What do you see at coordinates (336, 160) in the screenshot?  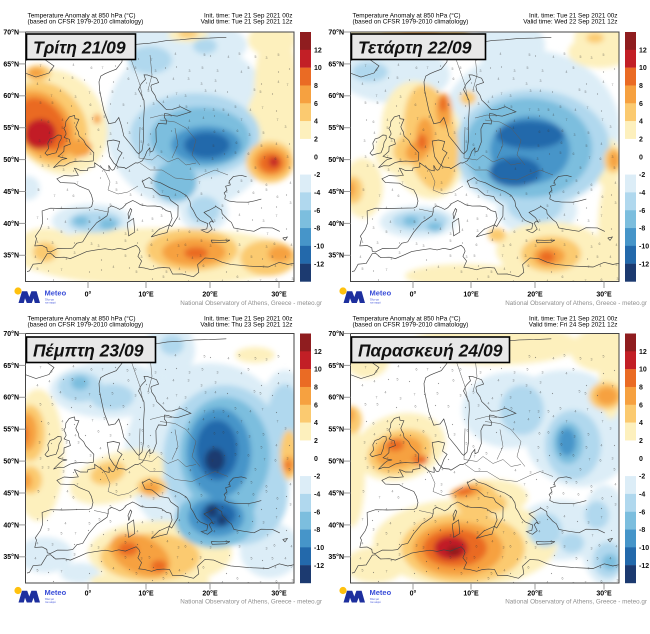 I see `svg-text: 50°N` at bounding box center [336, 160].